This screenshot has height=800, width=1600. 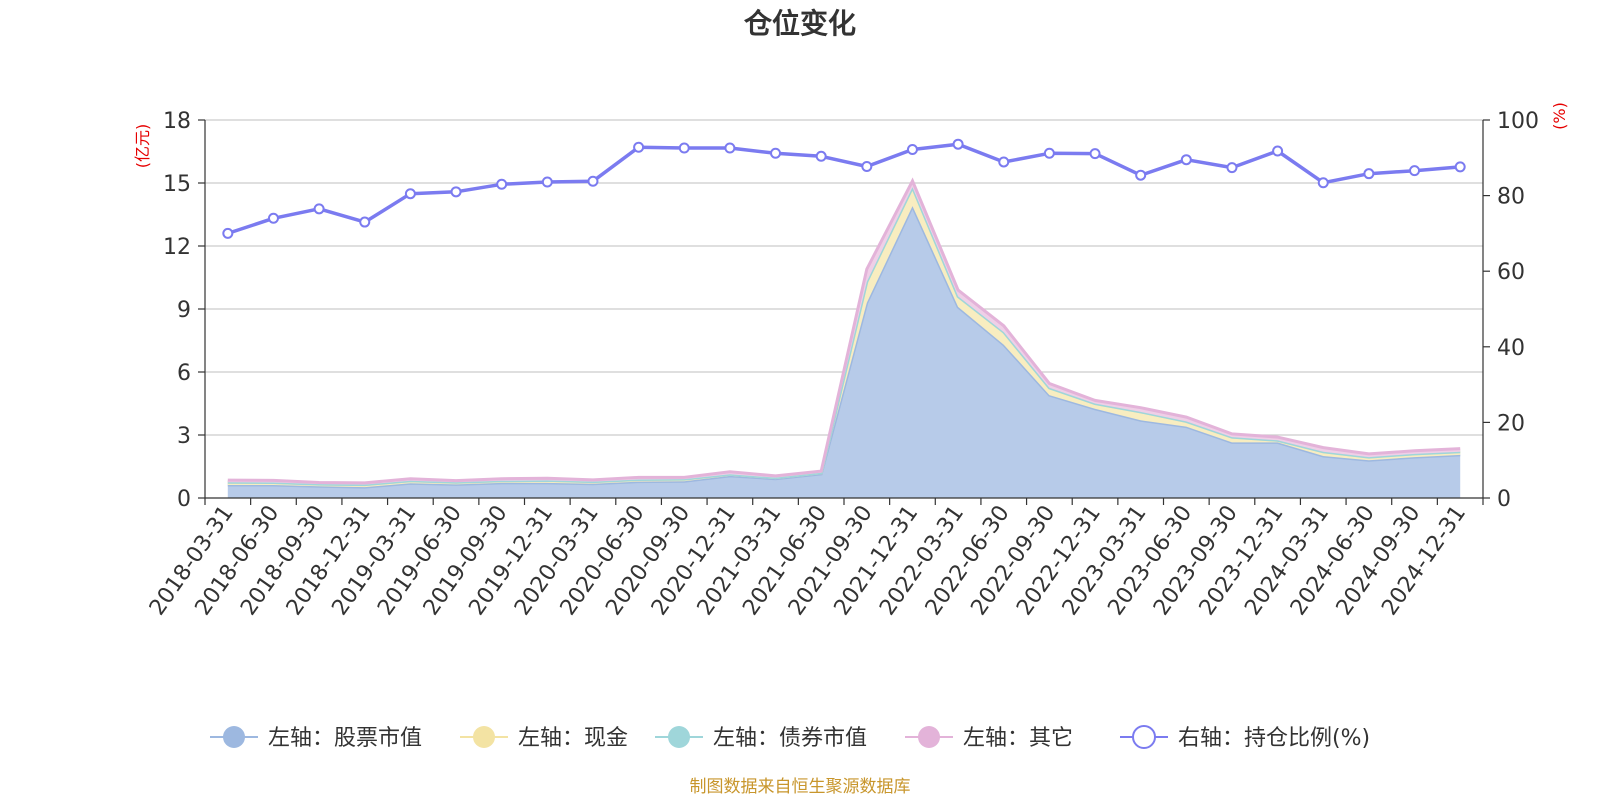 I want to click on right-tick-label: 0, so click(x=1504, y=499).